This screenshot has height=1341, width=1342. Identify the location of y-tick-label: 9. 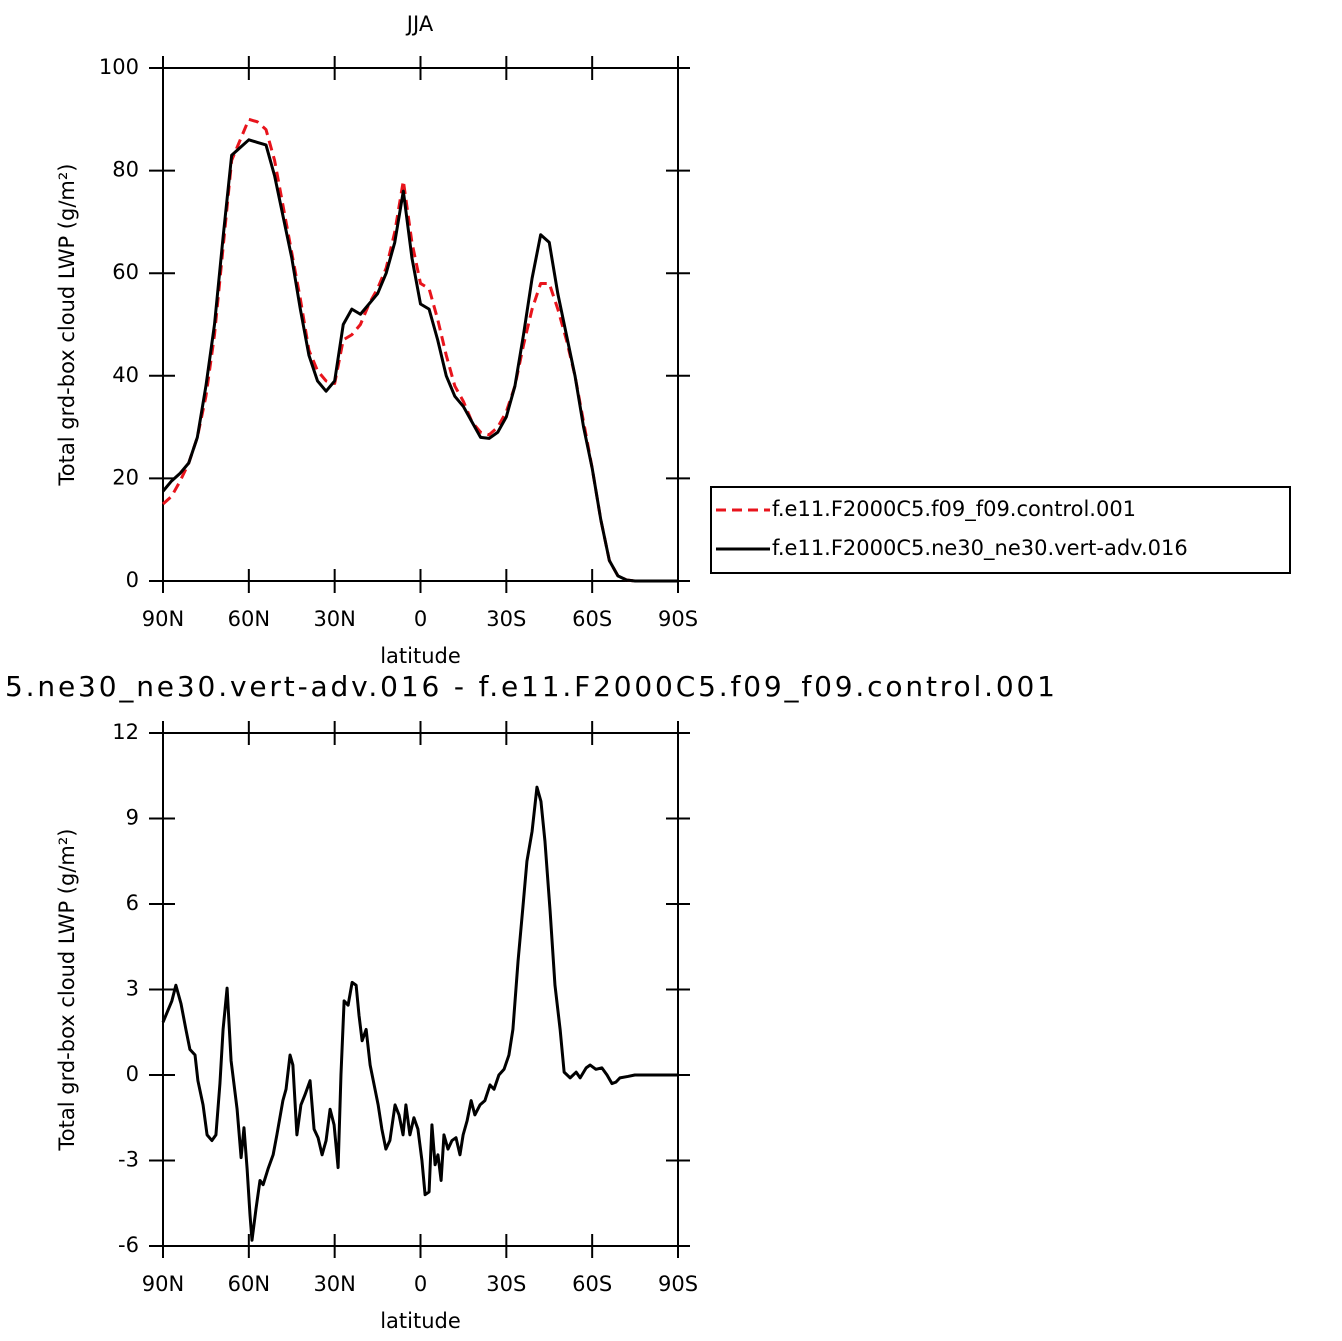
(132, 818).